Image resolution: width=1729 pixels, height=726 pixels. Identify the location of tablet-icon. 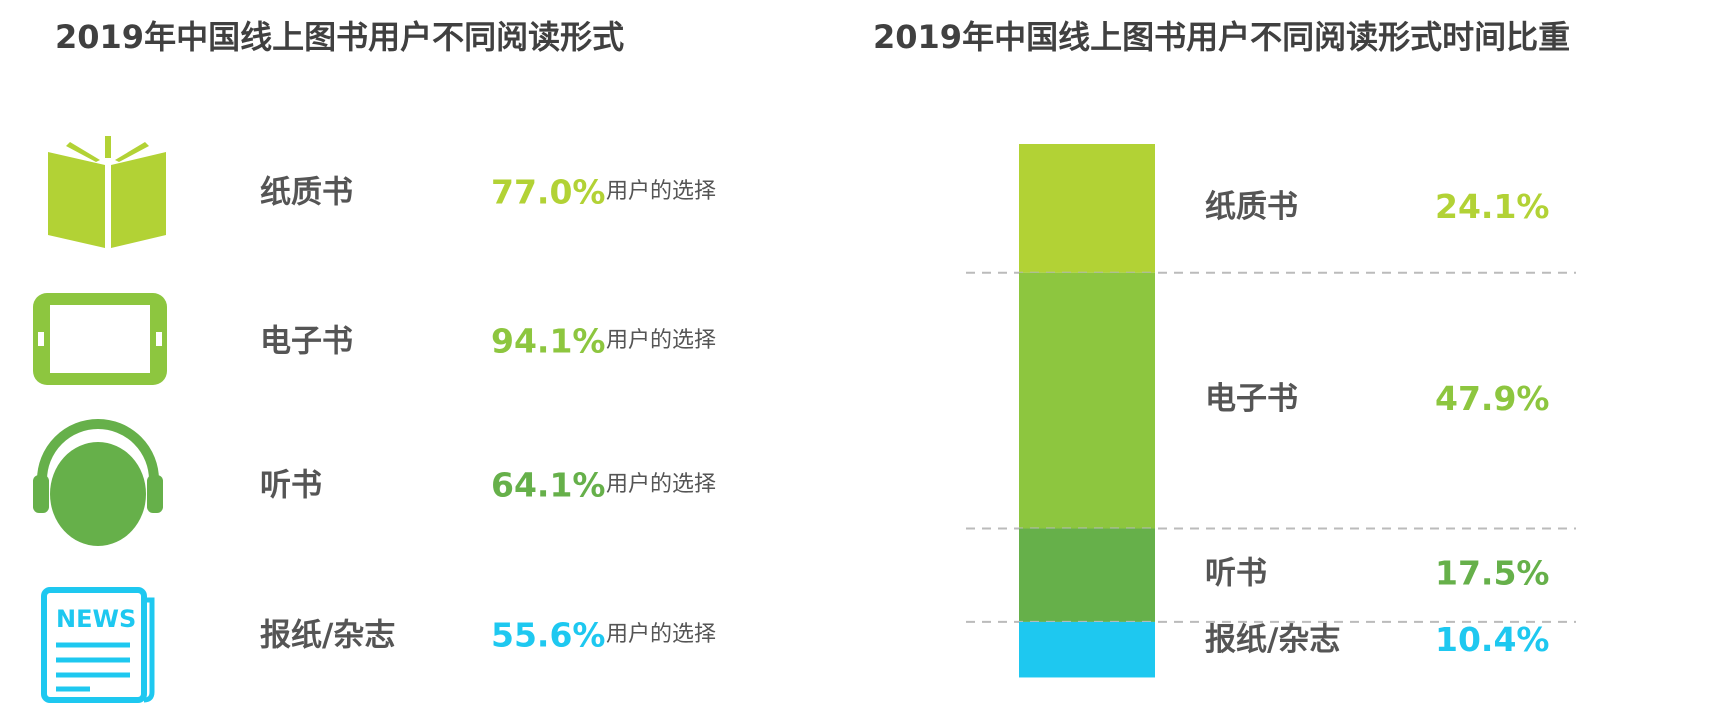
(100, 339).